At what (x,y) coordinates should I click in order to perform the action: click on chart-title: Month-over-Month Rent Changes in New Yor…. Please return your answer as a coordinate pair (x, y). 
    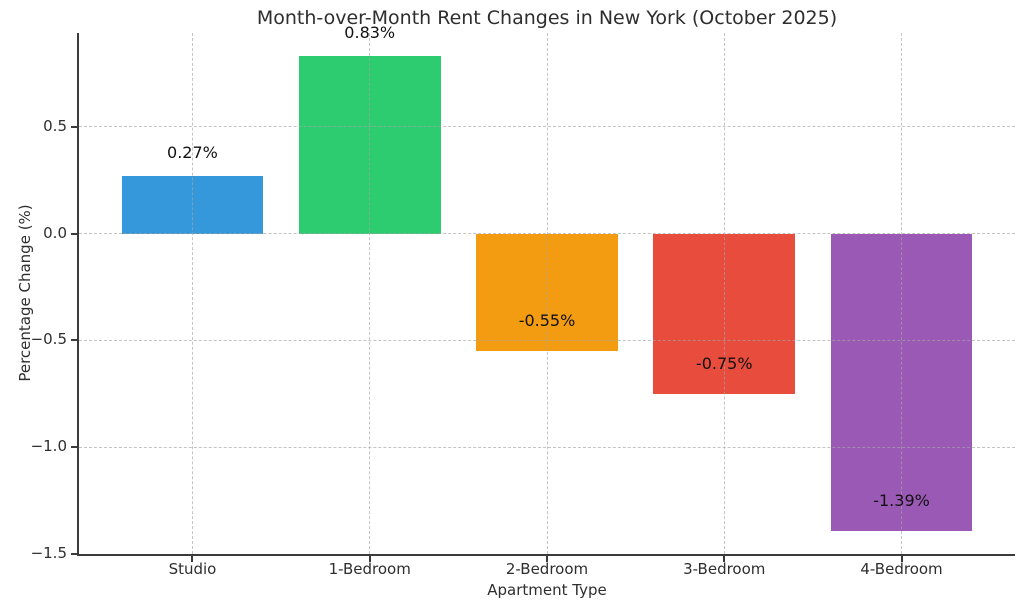
    Looking at the image, I should click on (547, 18).